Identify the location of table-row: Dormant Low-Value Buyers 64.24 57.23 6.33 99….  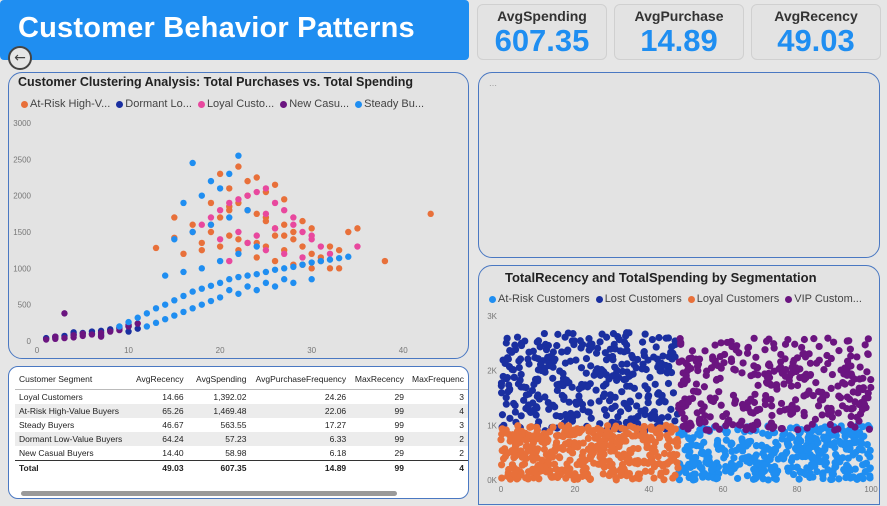
(241, 439).